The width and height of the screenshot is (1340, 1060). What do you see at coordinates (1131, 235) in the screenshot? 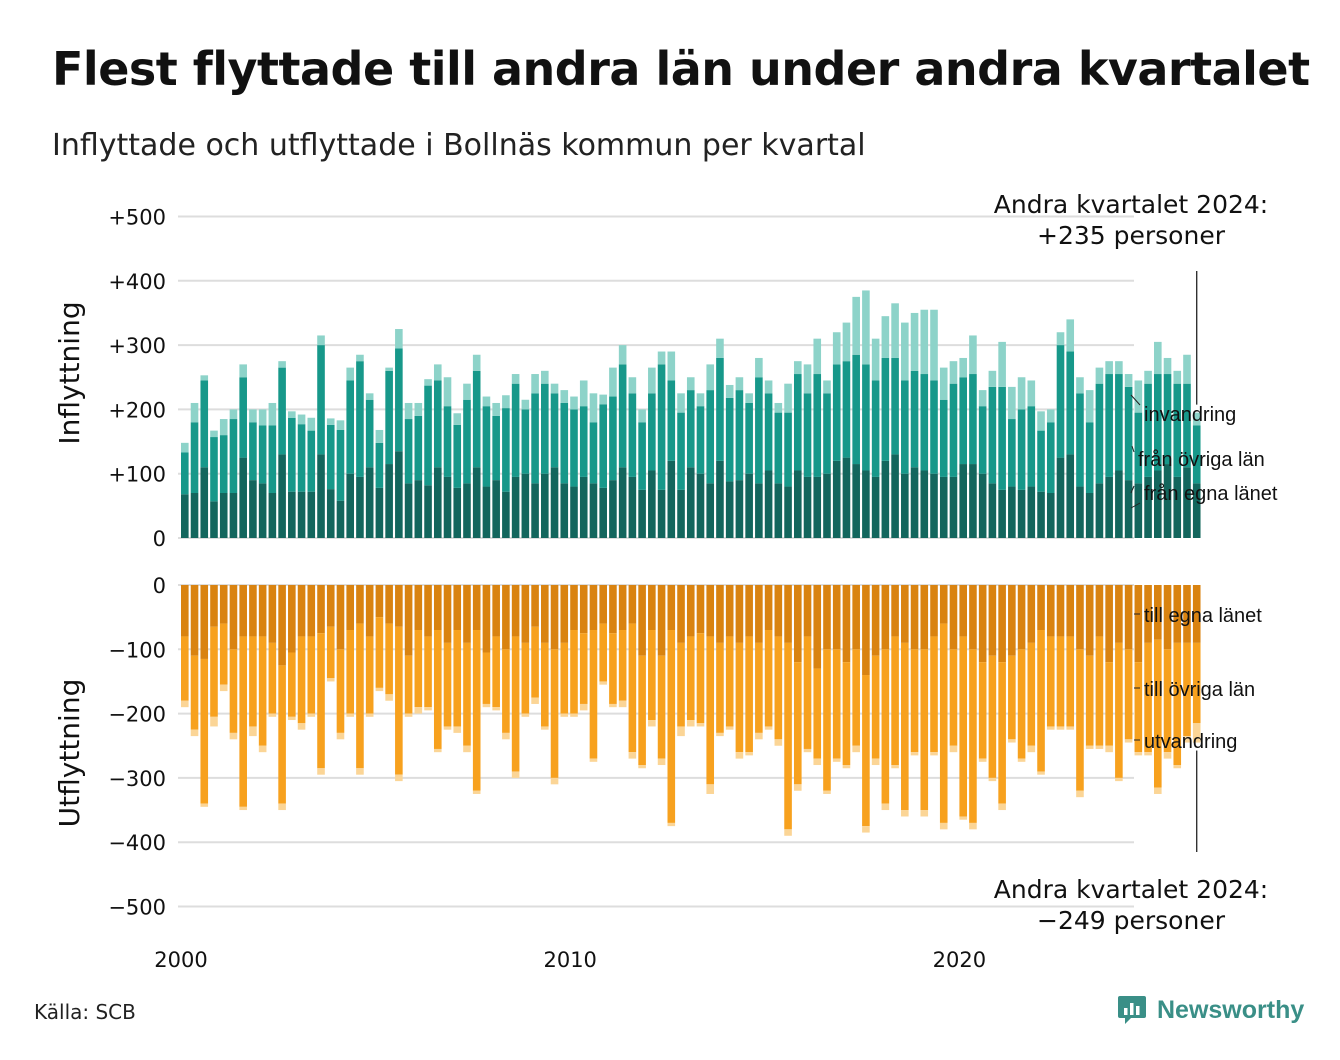
I see `annotation-text: +235 personer` at bounding box center [1131, 235].